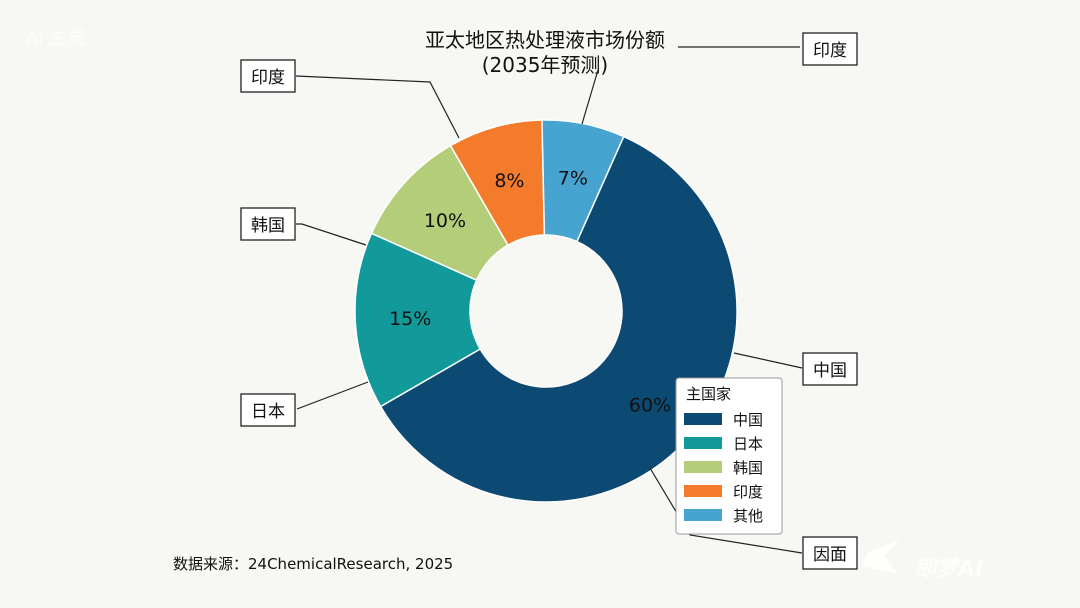 This screenshot has width=1080, height=608. I want to click on leader-line-japan, so click(332, 395).